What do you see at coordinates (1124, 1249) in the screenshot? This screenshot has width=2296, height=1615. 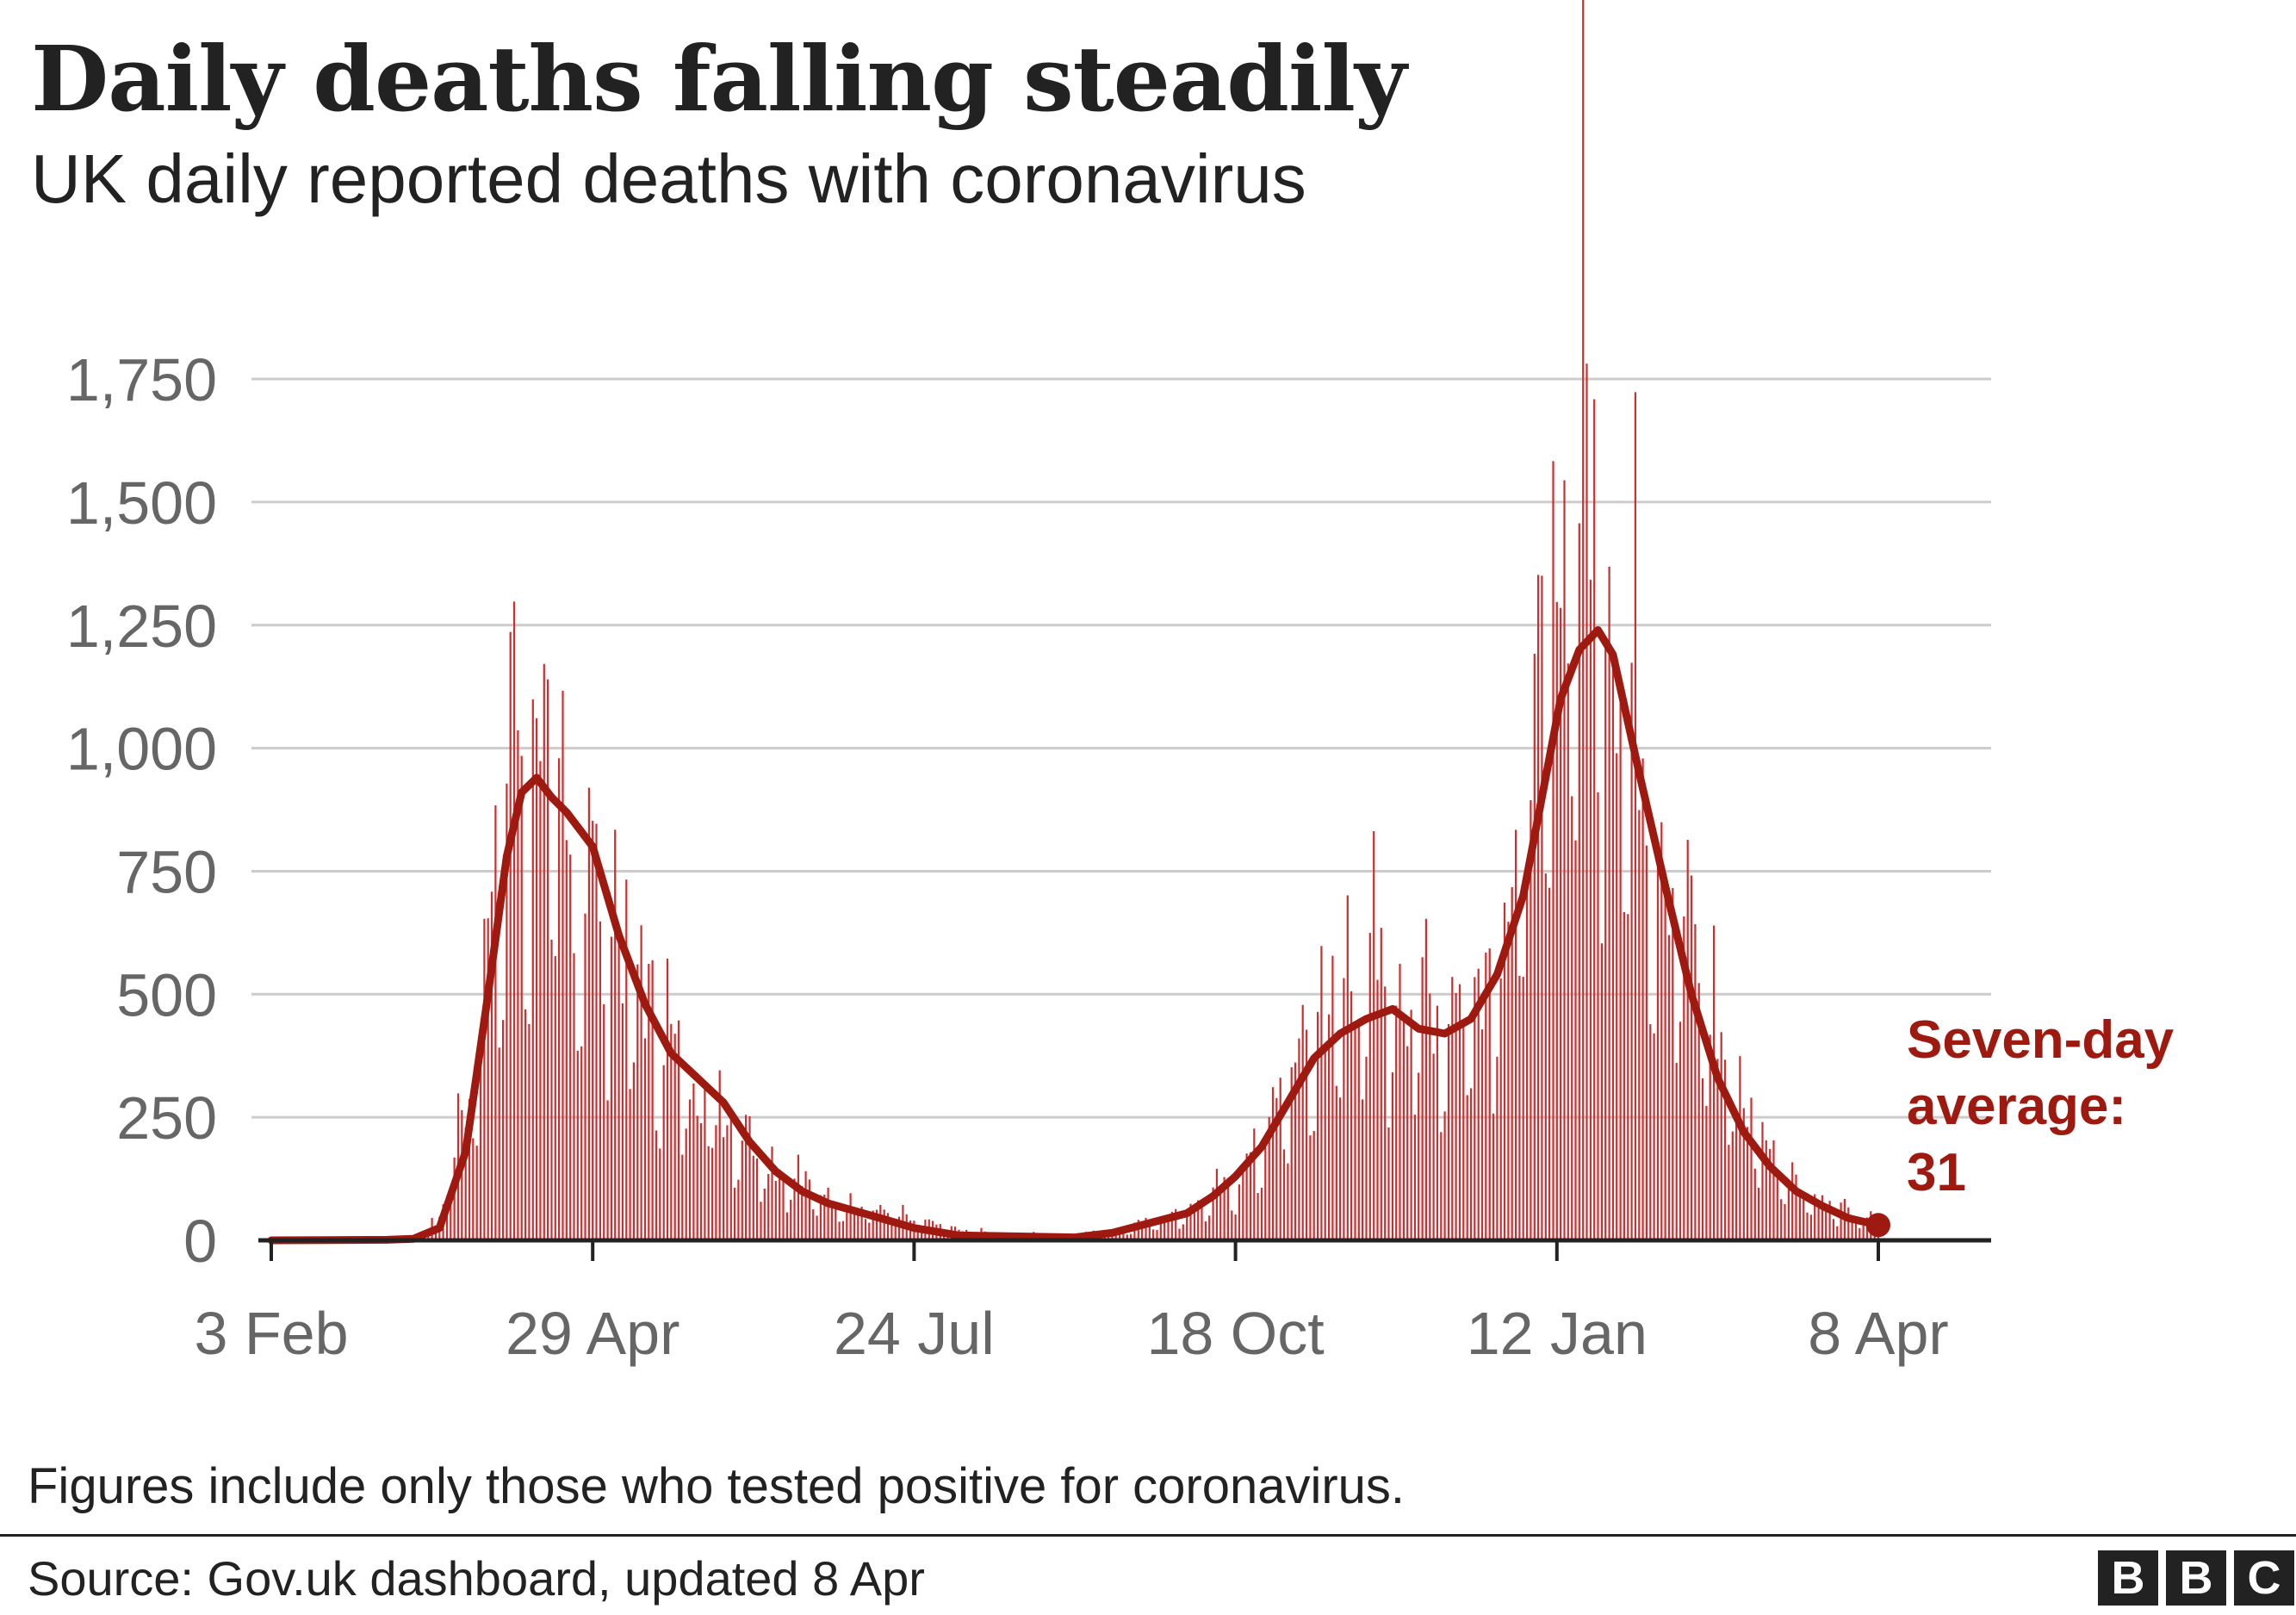 I see `x-axis` at bounding box center [1124, 1249].